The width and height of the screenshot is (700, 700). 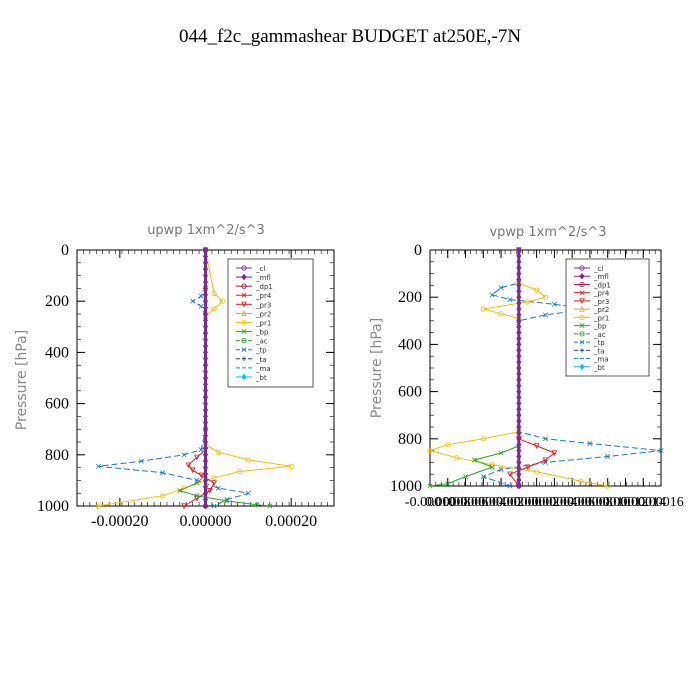 I want to click on upwp-legend-label: _pr3, so click(x=263, y=305).